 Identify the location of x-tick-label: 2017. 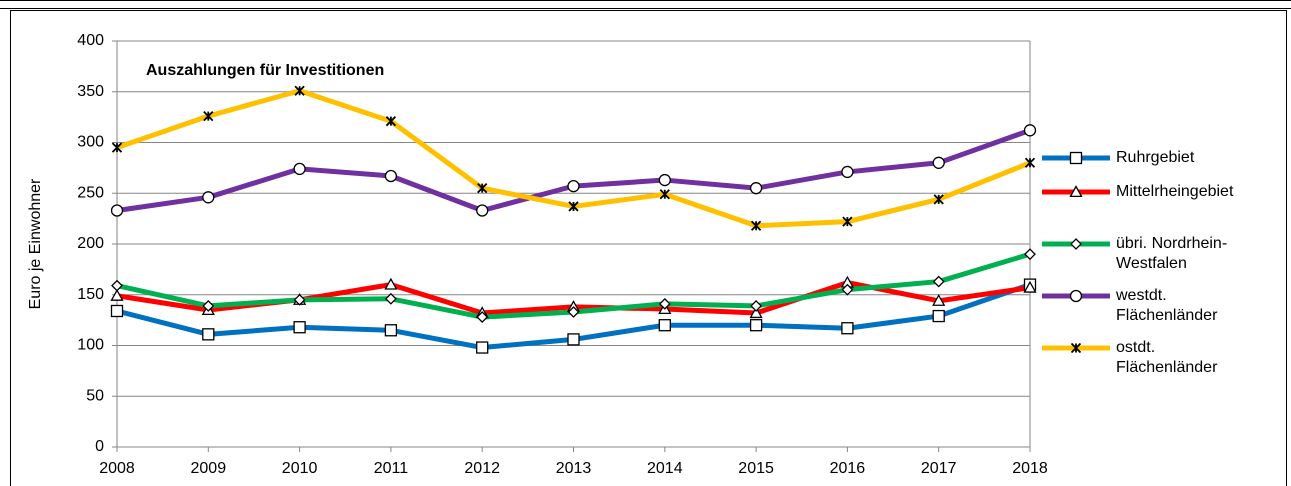
(939, 468).